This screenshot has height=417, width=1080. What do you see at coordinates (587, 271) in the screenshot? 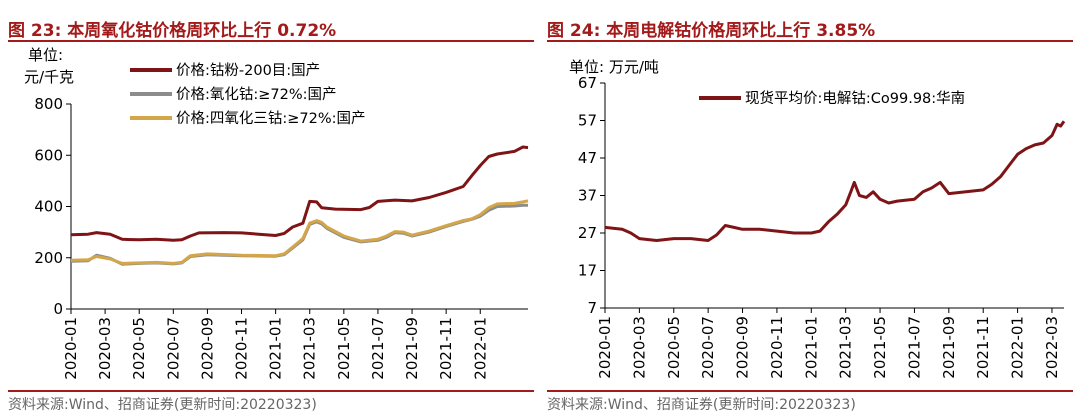
I see `y-tick-label: 17` at bounding box center [587, 271].